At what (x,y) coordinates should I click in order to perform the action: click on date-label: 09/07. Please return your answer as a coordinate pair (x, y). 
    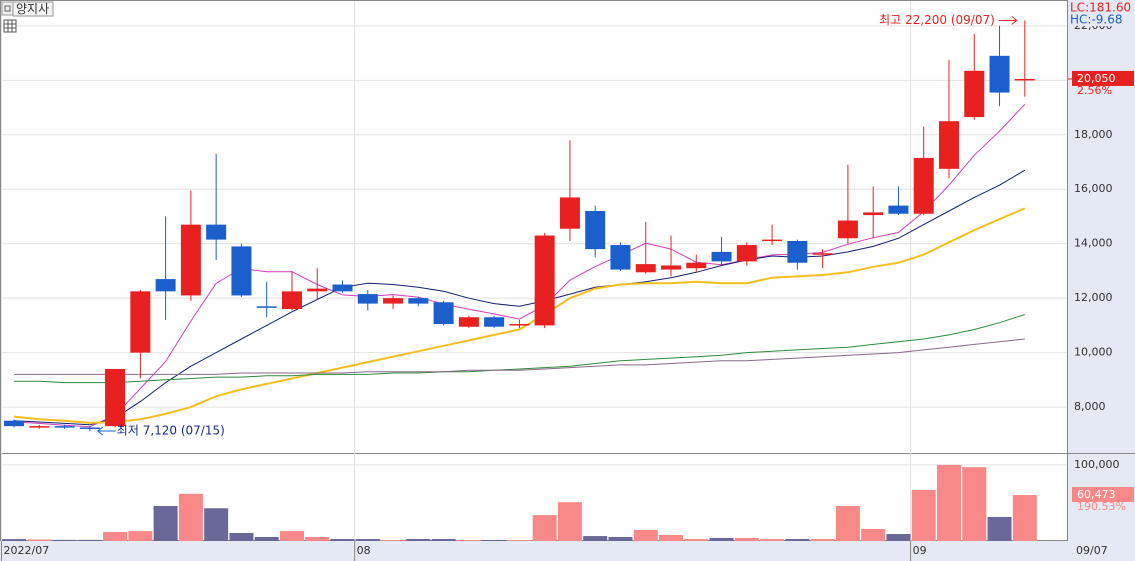
    Looking at the image, I should click on (1092, 550).